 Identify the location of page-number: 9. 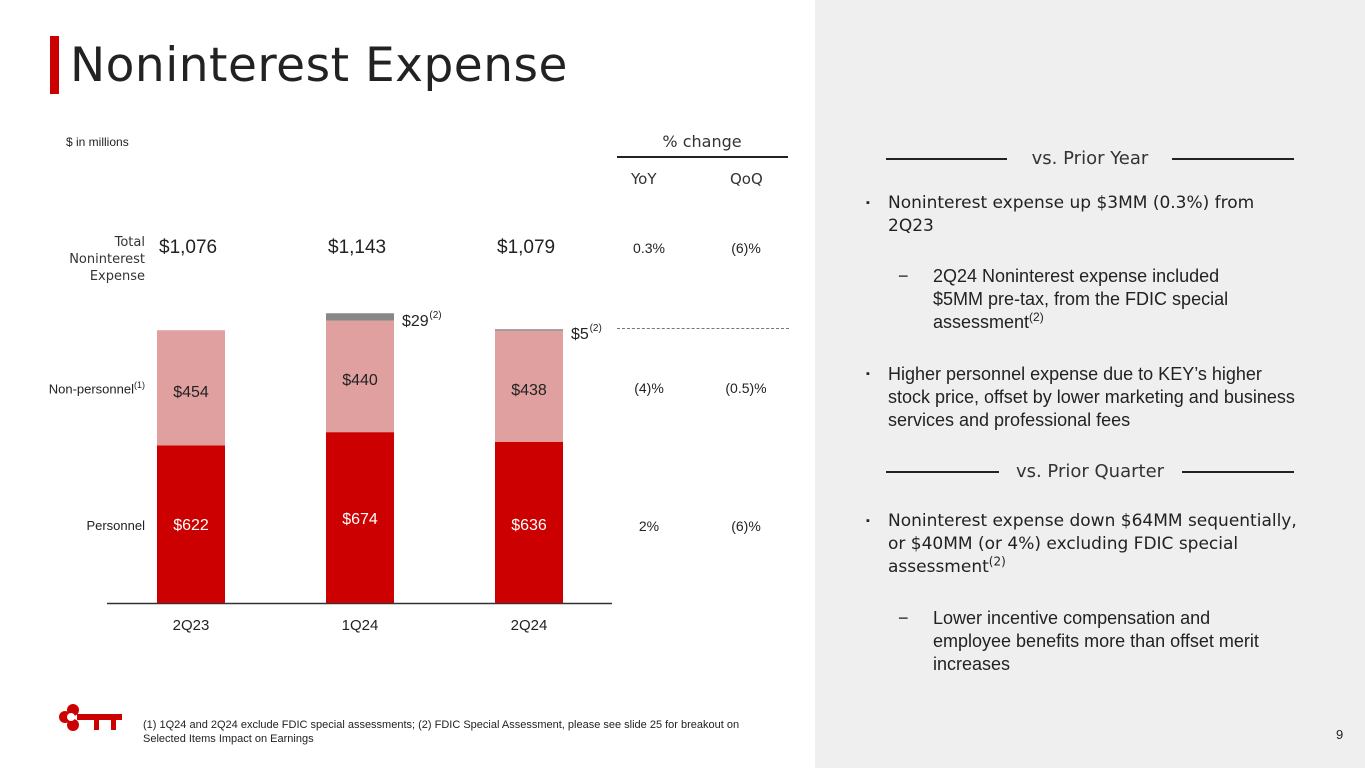
(1340, 734).